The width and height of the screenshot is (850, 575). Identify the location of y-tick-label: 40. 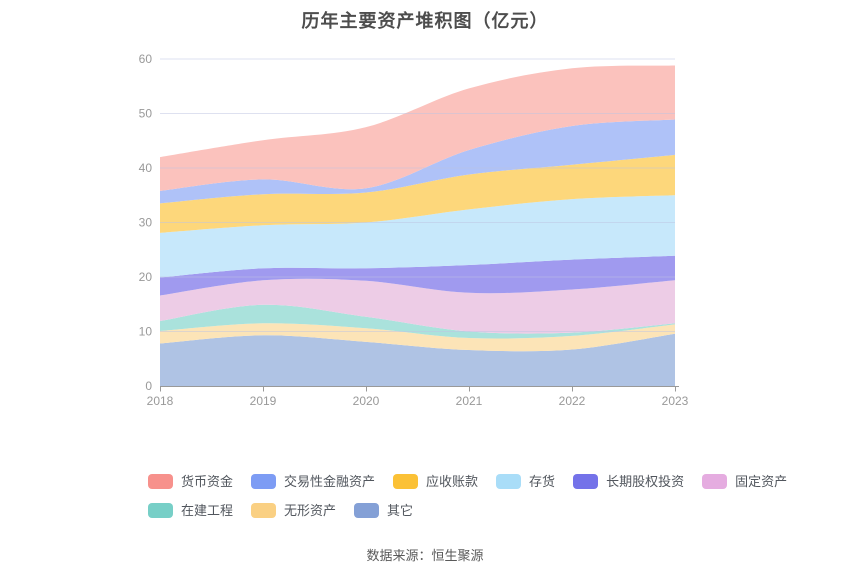
(146, 168).